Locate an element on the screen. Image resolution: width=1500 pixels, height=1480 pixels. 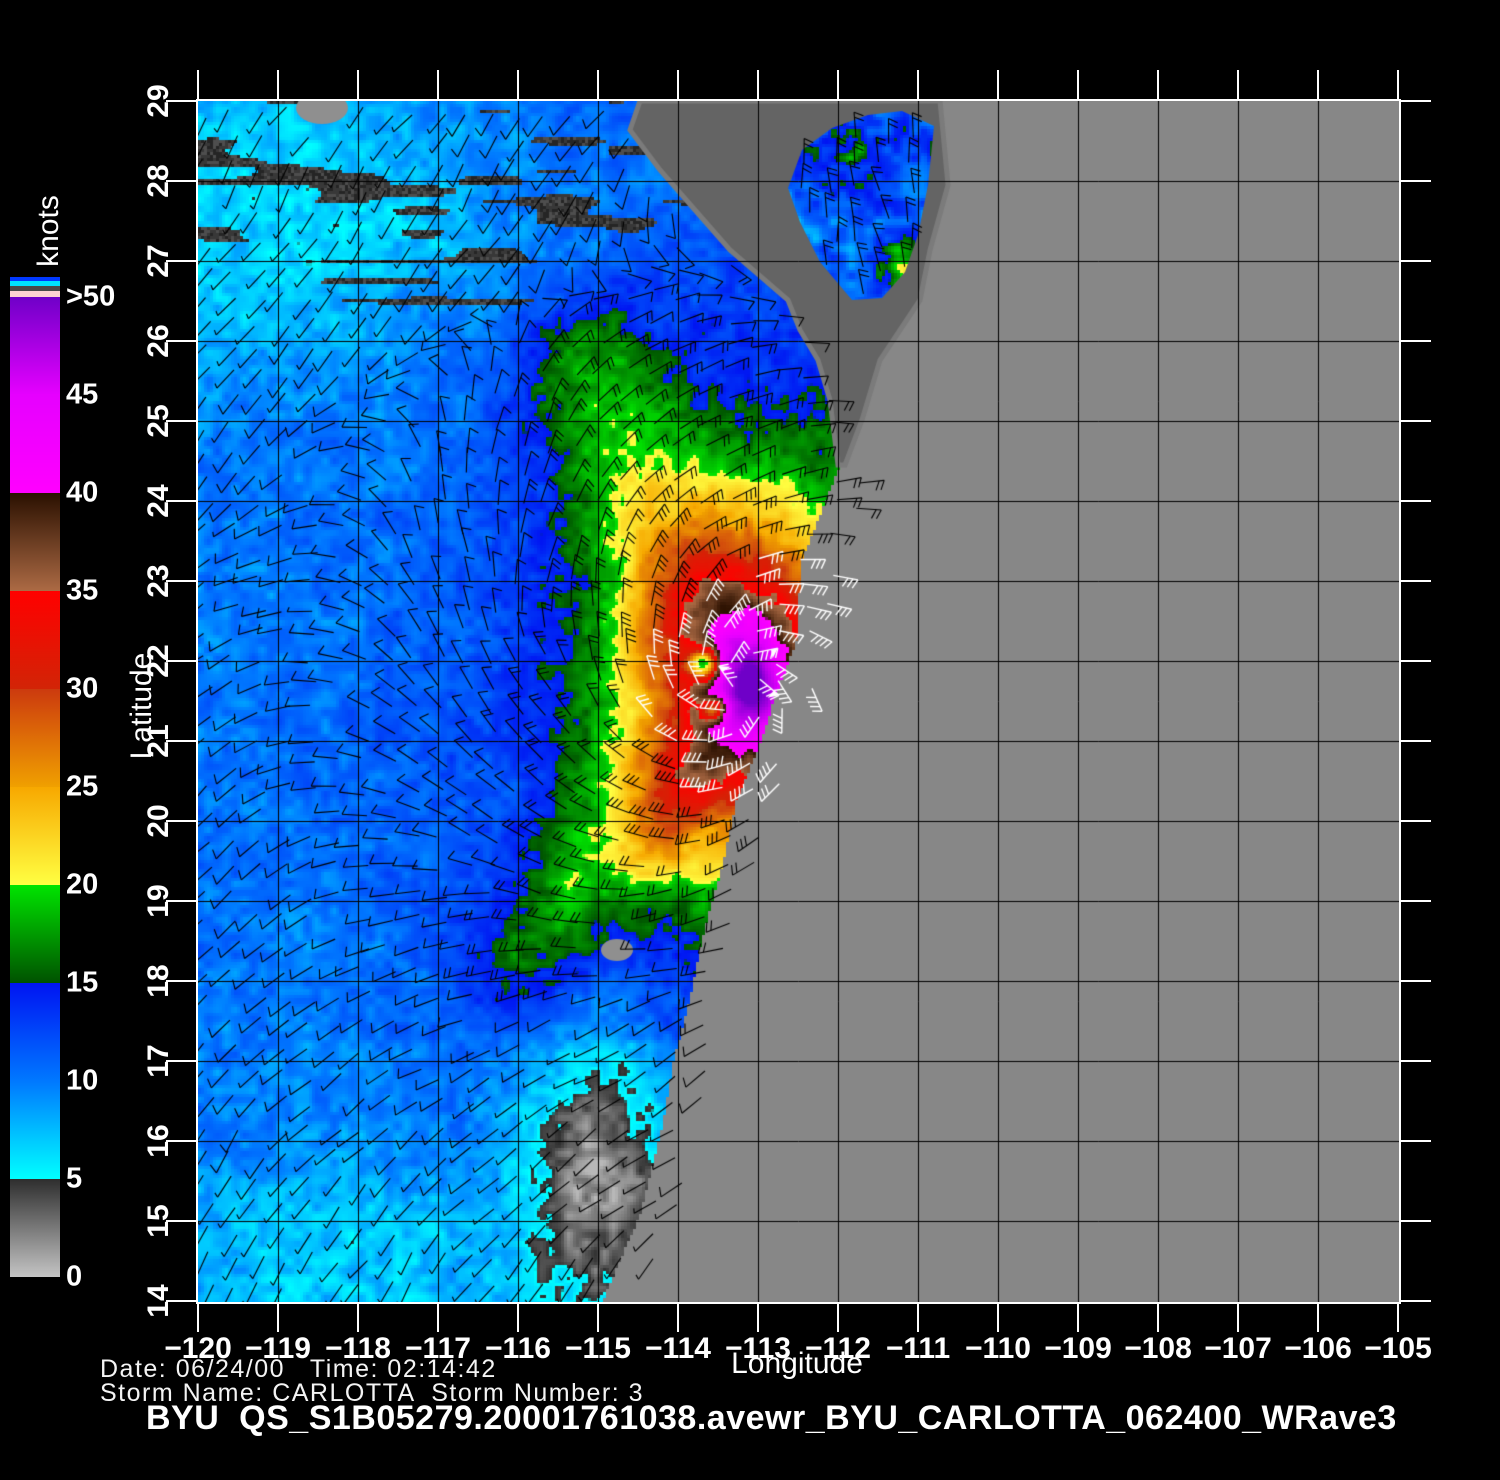
x-axis-tick-label: −114 is located at coordinates (678, 1348).